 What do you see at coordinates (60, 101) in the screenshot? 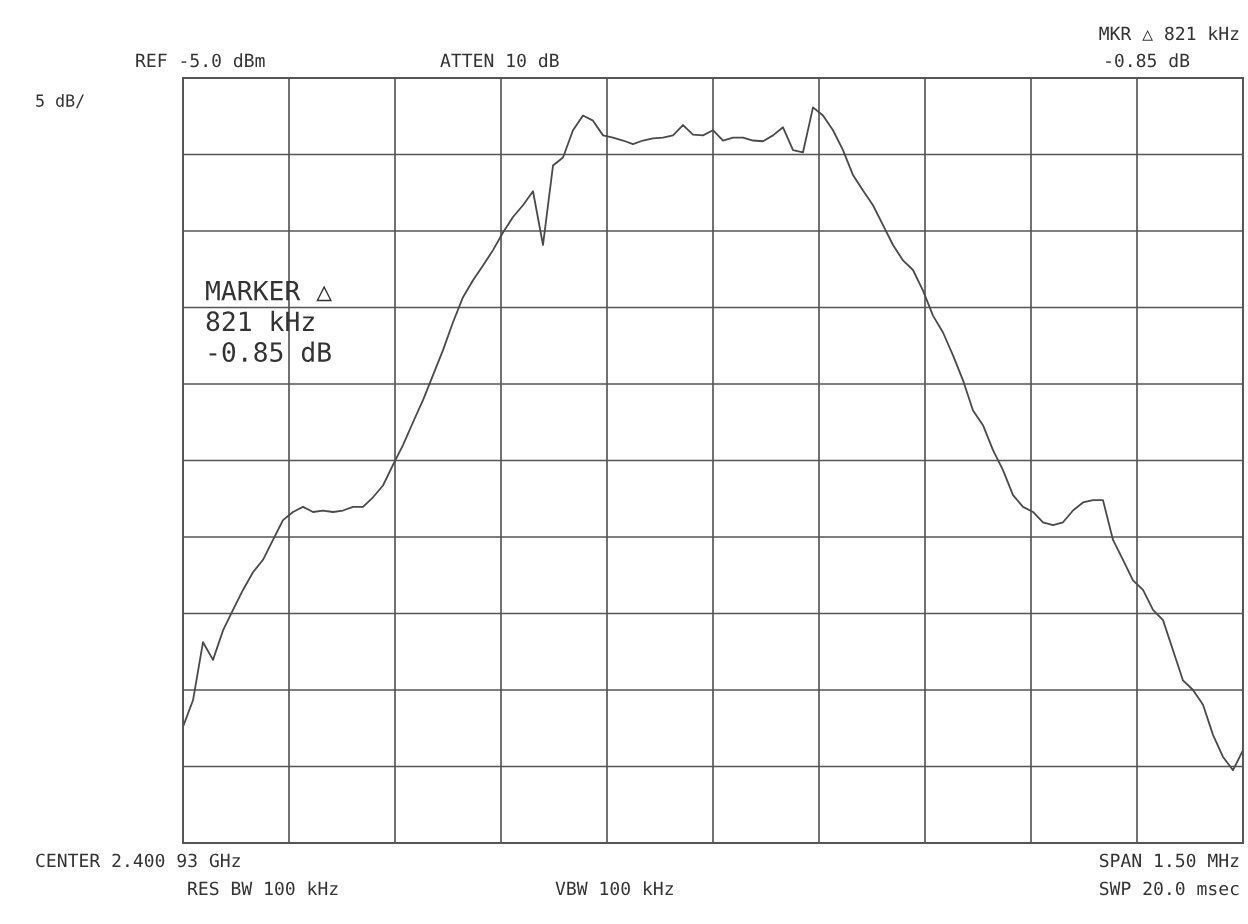
I see `text: 5 dB/` at bounding box center [60, 101].